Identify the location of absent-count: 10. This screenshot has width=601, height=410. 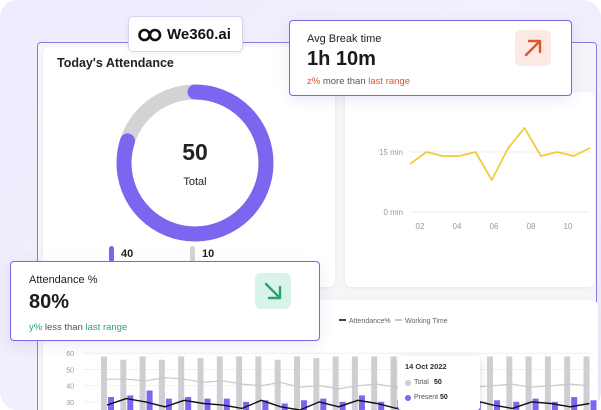
(208, 254).